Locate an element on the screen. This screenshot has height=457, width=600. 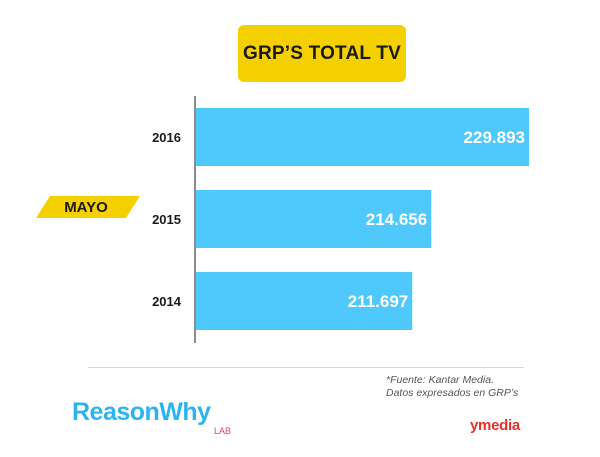
chart-title: GRP’S TOTAL TV is located at coordinates (322, 53).